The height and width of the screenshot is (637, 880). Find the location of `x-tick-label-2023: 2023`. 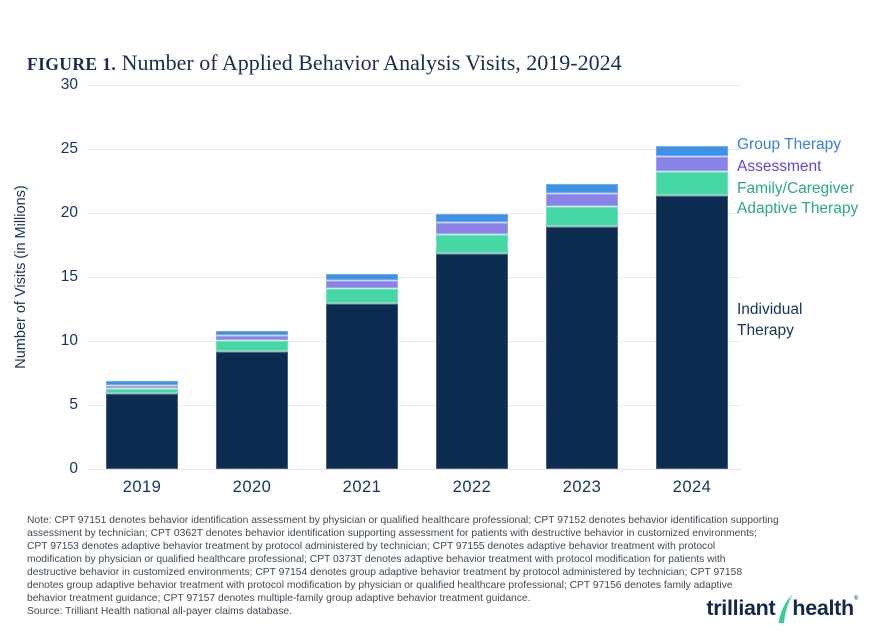

x-tick-label-2023: 2023 is located at coordinates (582, 487).